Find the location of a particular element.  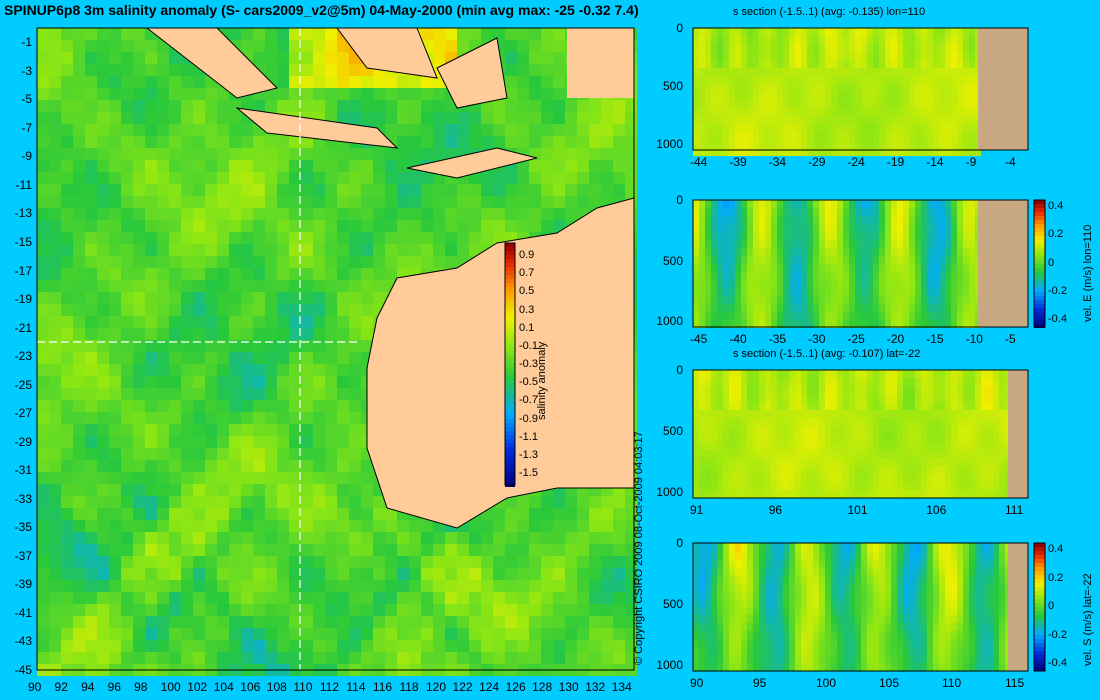

section-colorbar-segment is located at coordinates (1039, 206).